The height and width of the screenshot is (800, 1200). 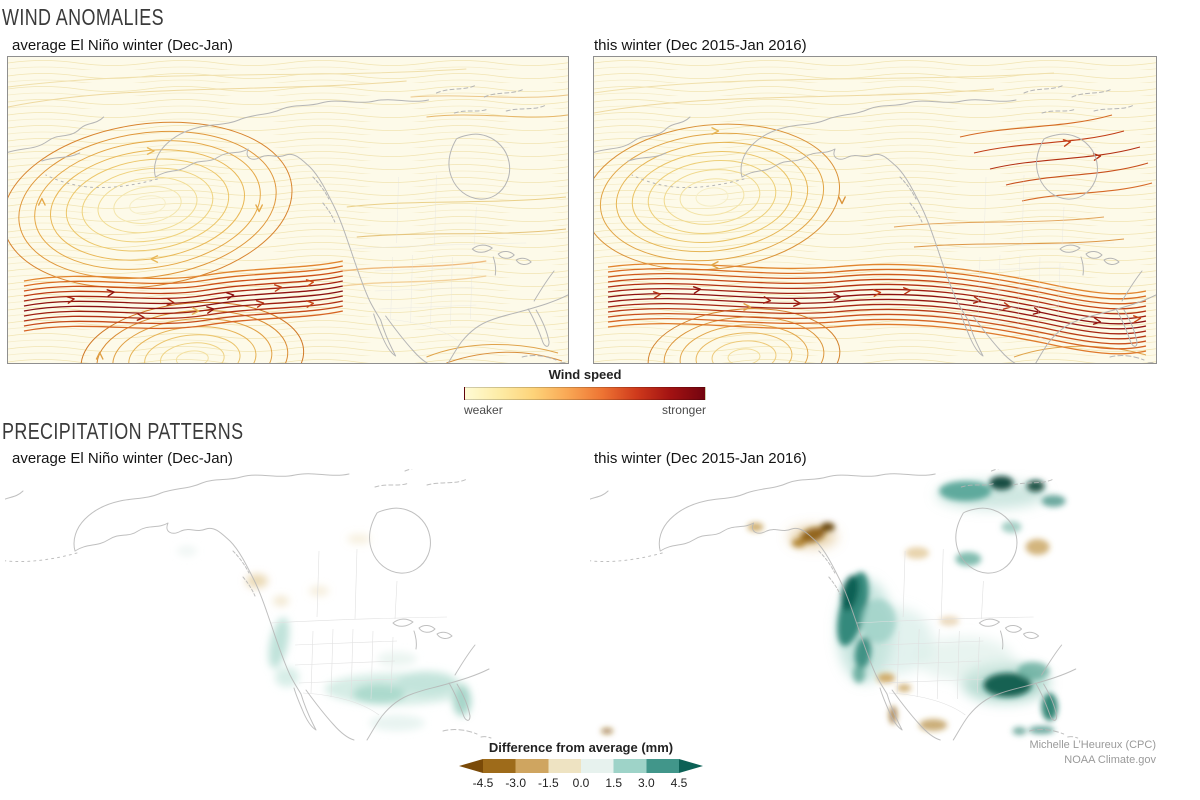 I want to click on precip-panel-caption-this-winter: this winter (Dec 2015-Jan 2016), so click(x=700, y=458).